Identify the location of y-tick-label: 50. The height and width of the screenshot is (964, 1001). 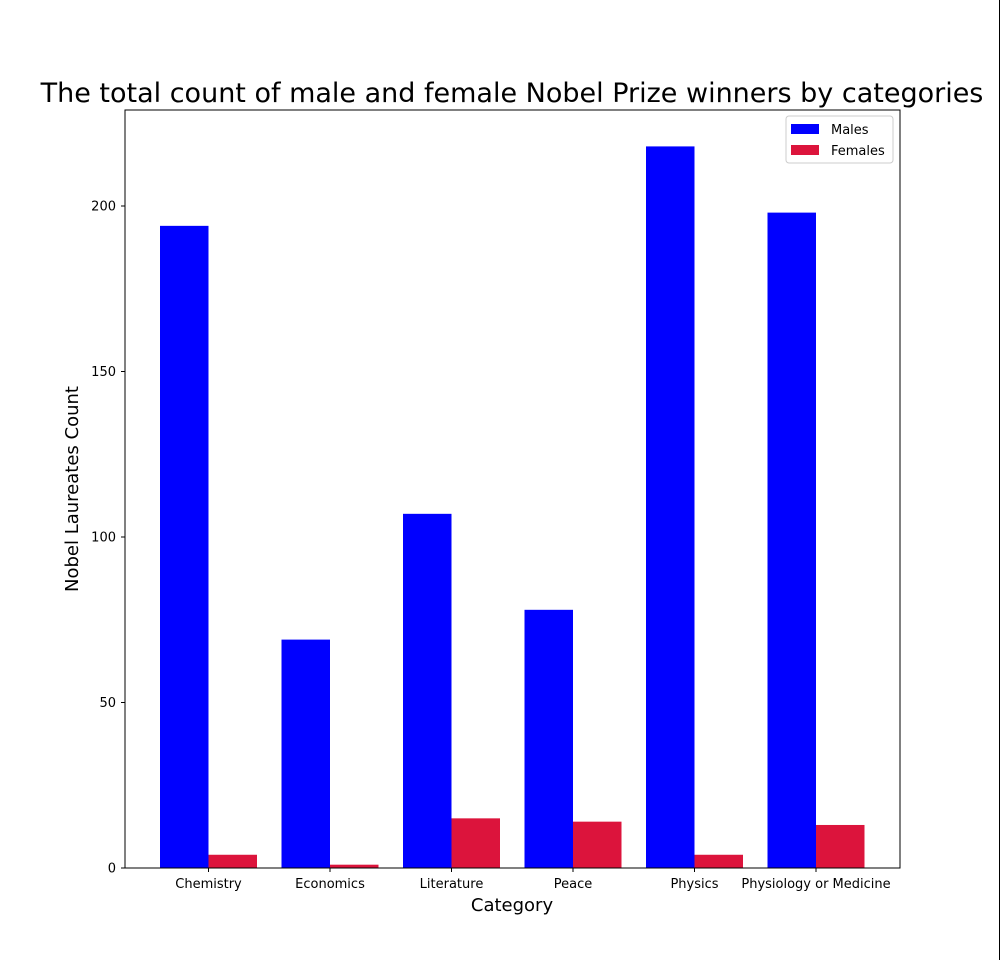
(107, 703).